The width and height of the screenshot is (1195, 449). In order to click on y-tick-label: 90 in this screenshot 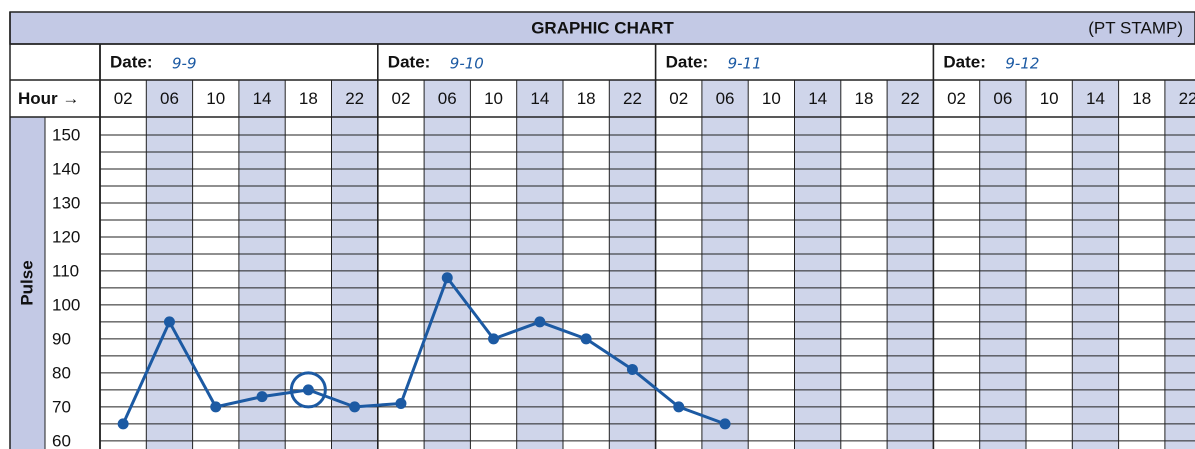, I will do `click(61, 338)`.